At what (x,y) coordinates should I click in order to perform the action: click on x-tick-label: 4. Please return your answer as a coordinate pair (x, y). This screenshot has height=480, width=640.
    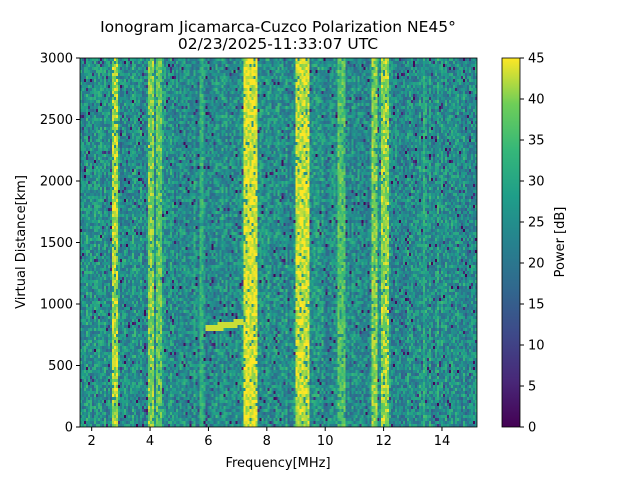
    Looking at the image, I should click on (150, 441).